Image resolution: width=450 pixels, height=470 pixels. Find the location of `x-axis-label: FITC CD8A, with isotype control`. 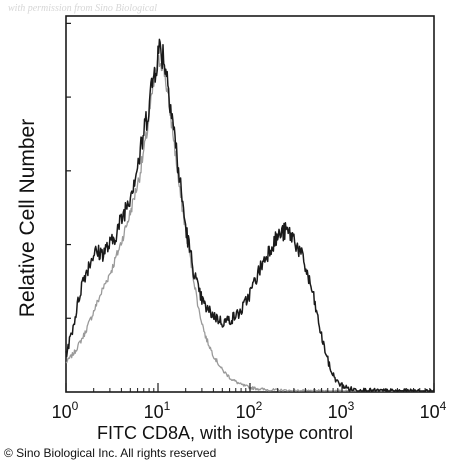

x-axis-label: FITC CD8A, with isotype control is located at coordinates (225, 433).